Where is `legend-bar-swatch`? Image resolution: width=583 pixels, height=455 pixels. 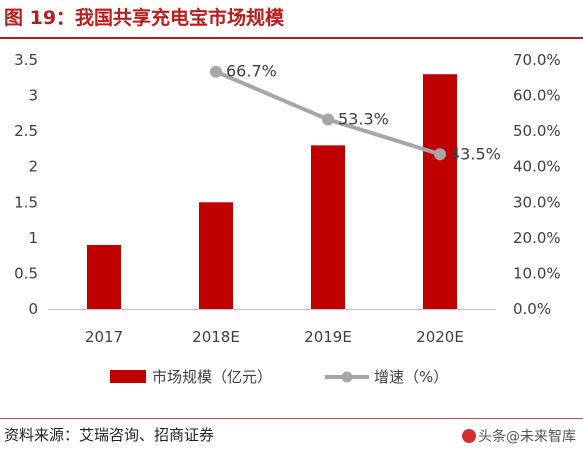 legend-bar-swatch is located at coordinates (128, 376).